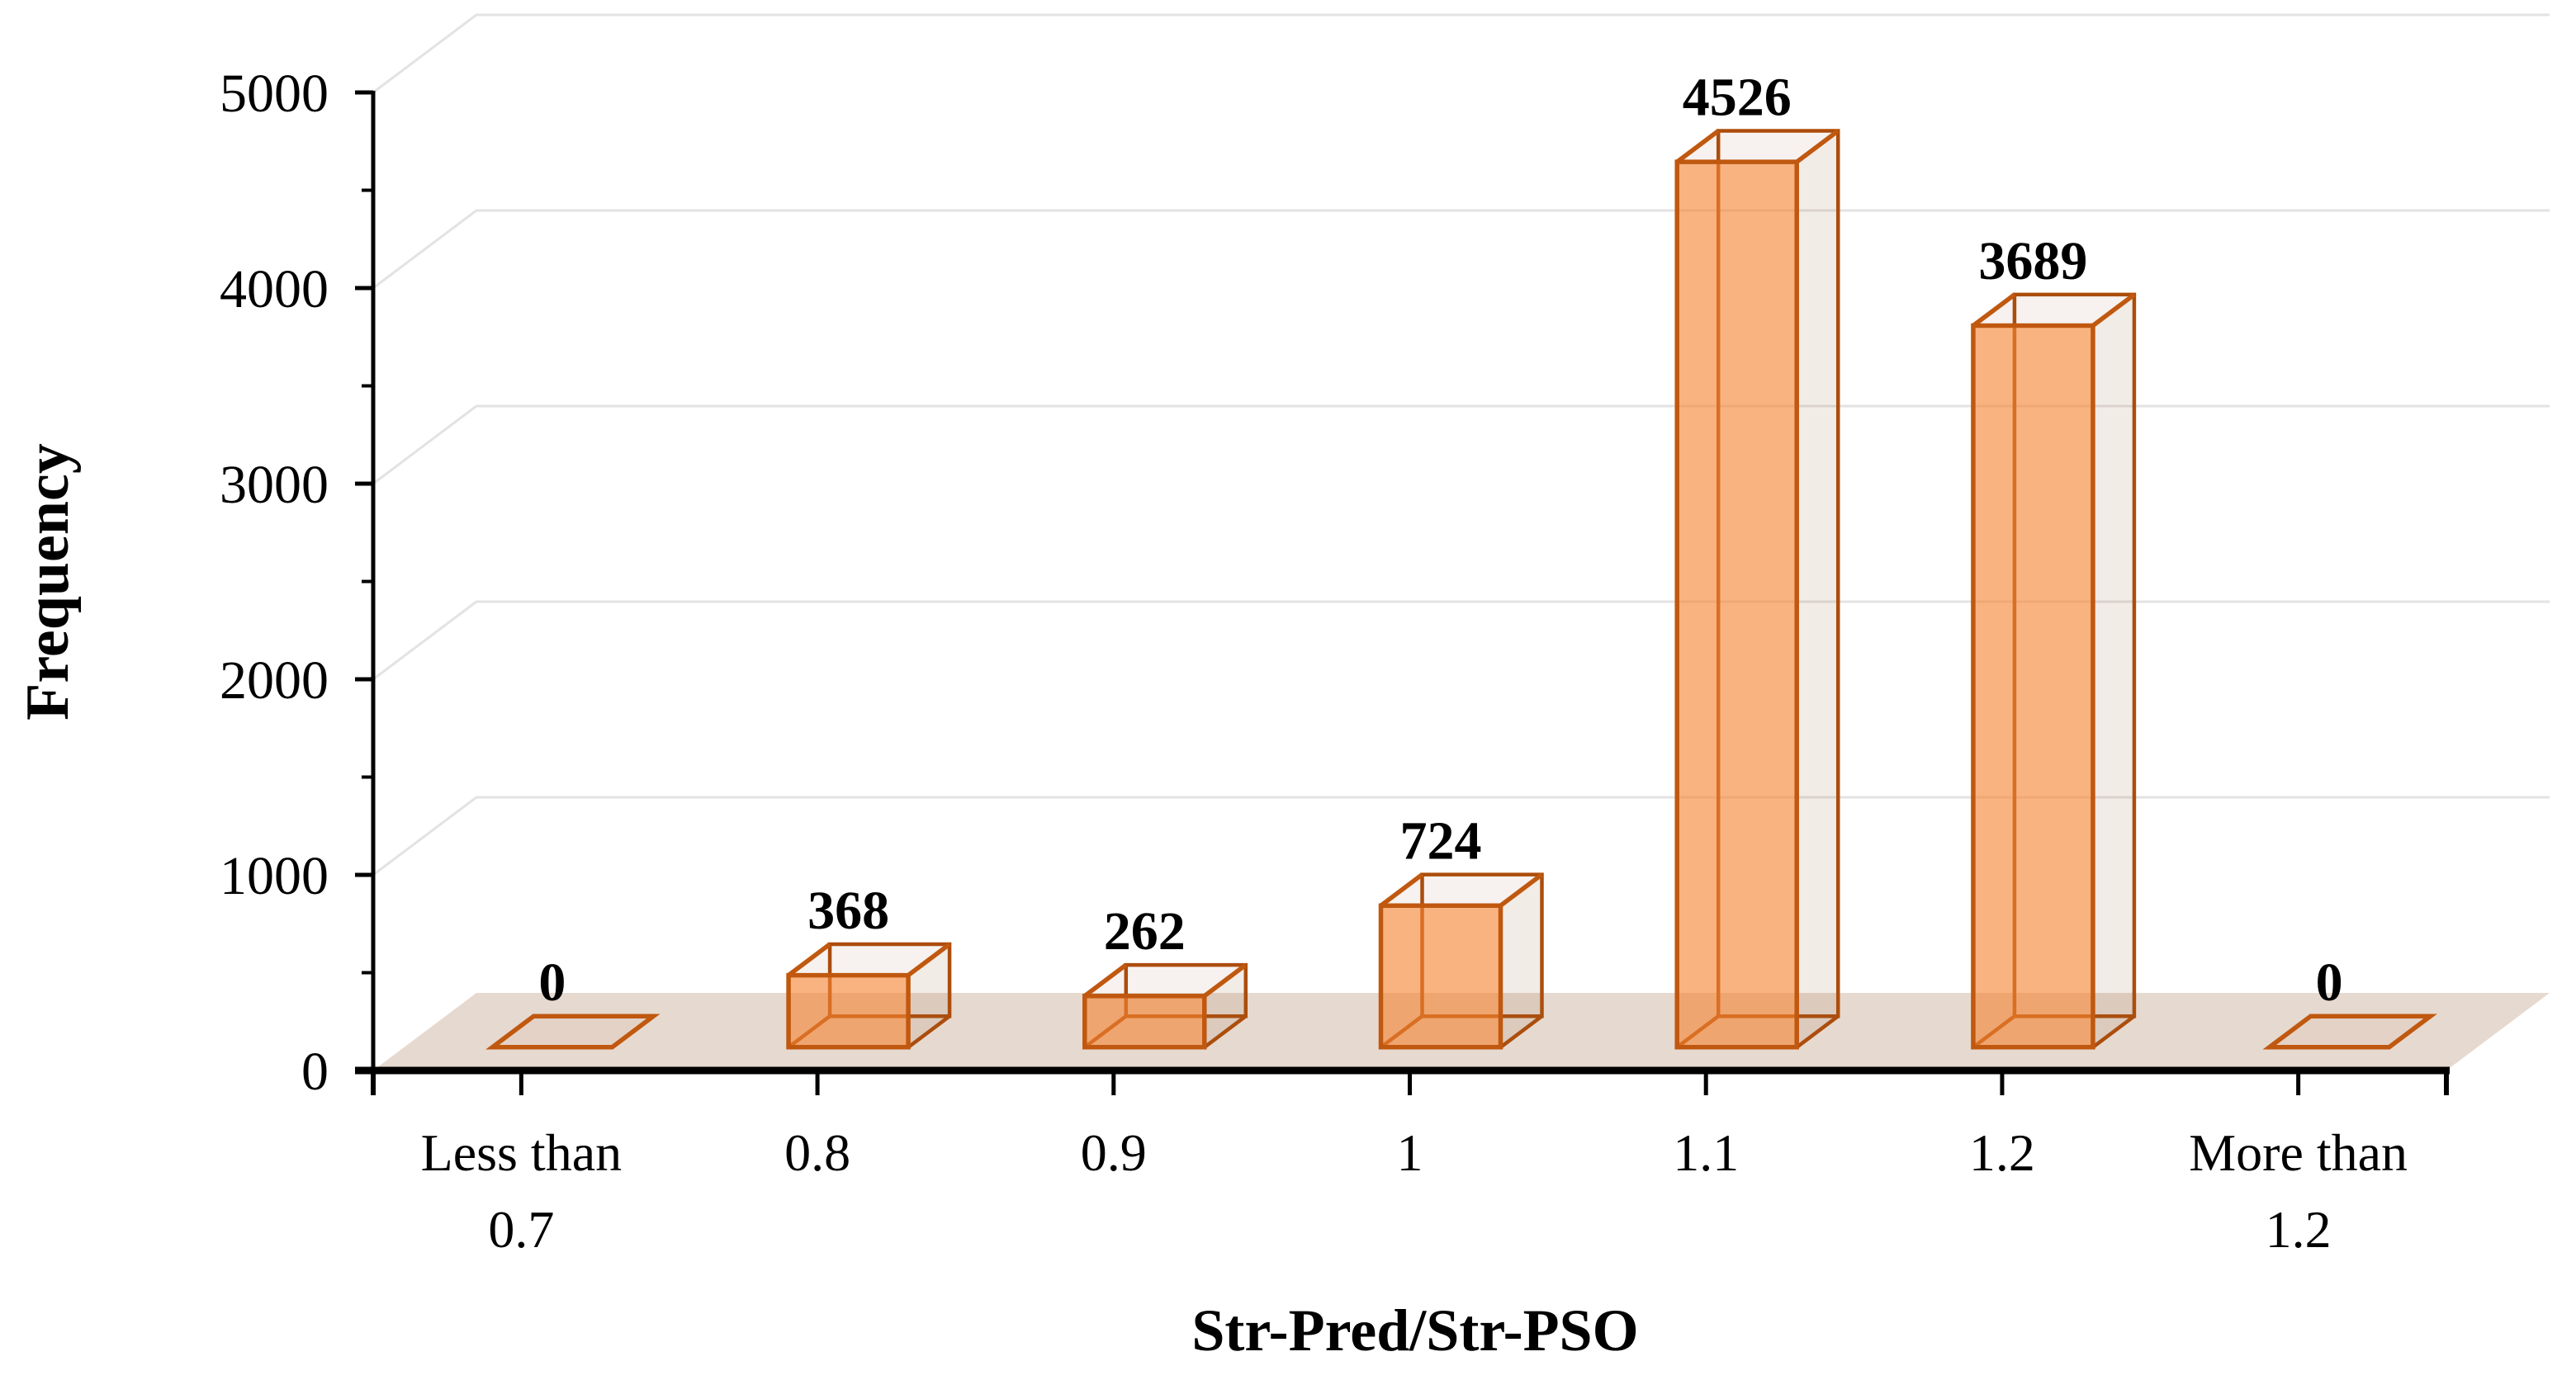 The height and width of the screenshot is (1380, 2576). Describe the element at coordinates (2002, 1152) in the screenshot. I see `x-cat-label-5-line1: 1.2` at that location.